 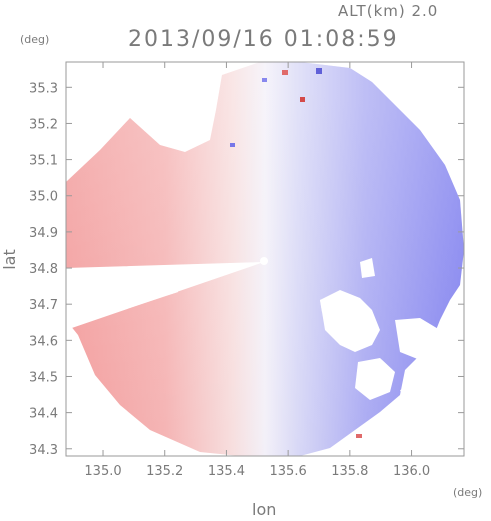 I want to click on timestamp-title: 2013/09/16 01:08:59, so click(x=263, y=39).